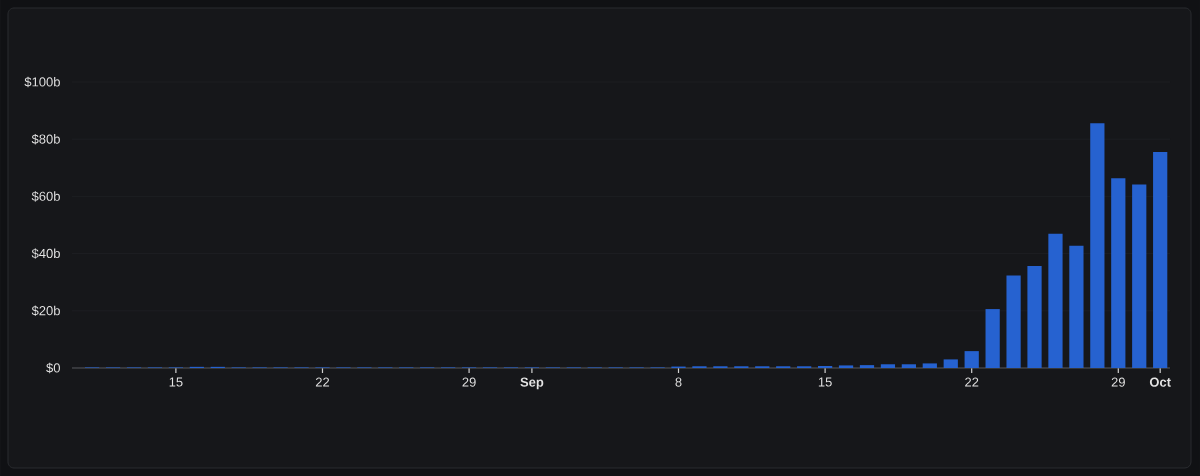 Image resolution: width=1200 pixels, height=476 pixels. Describe the element at coordinates (678, 382) in the screenshot. I see `x-tick-label: 8` at that location.